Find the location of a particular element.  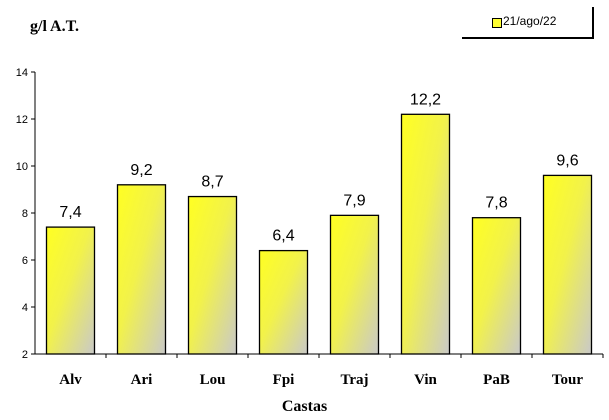

y-tick-label: 8 is located at coordinates (25, 214).